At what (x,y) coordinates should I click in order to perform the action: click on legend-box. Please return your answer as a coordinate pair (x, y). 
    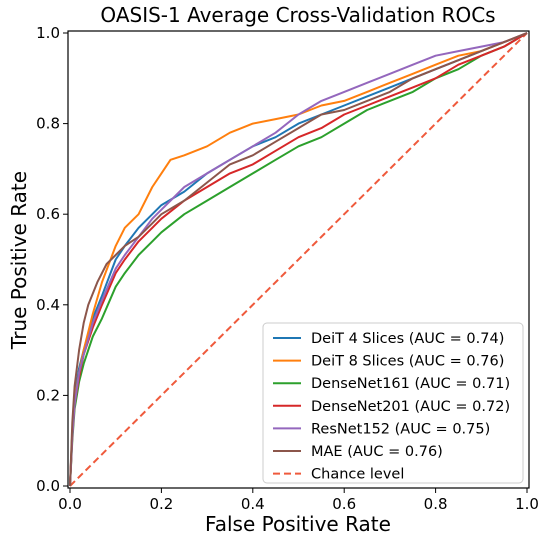
    Looking at the image, I should click on (393, 403).